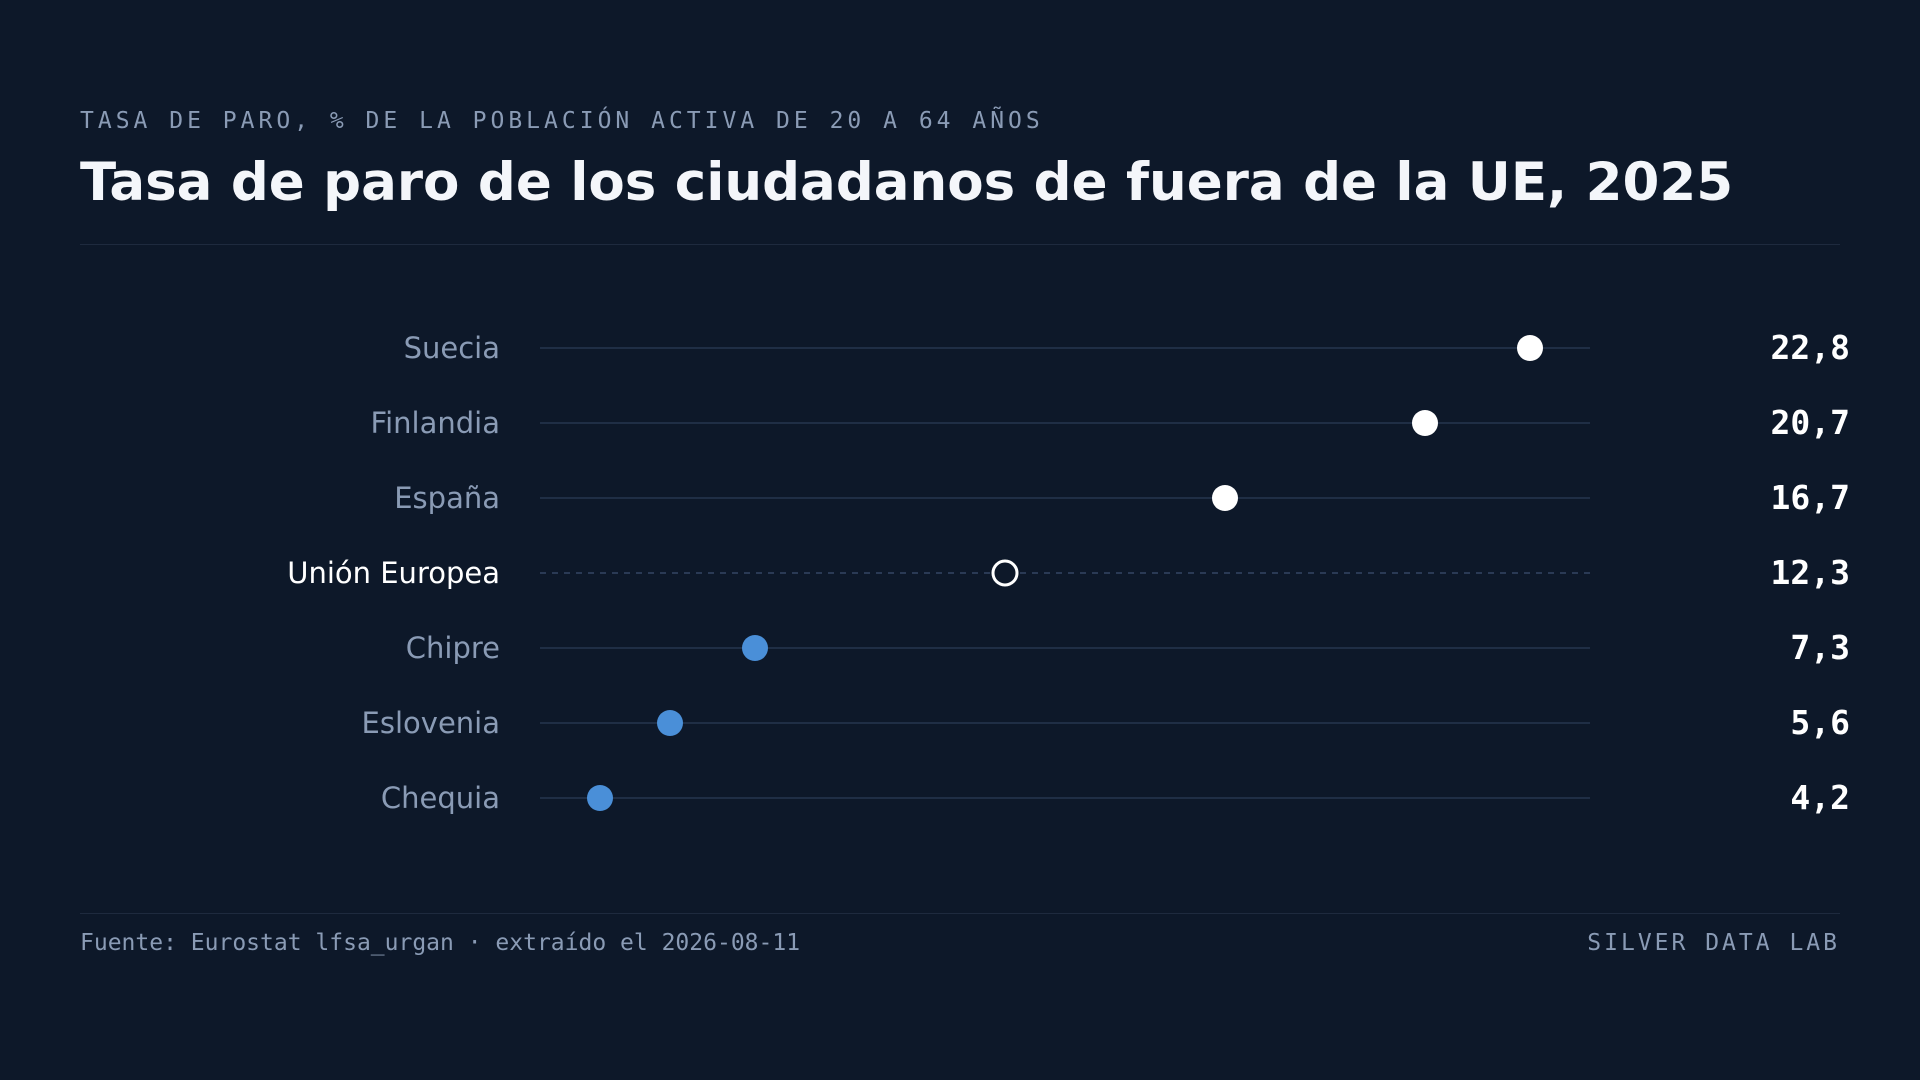  What do you see at coordinates (960, 913) in the screenshot?
I see `footer-divider` at bounding box center [960, 913].